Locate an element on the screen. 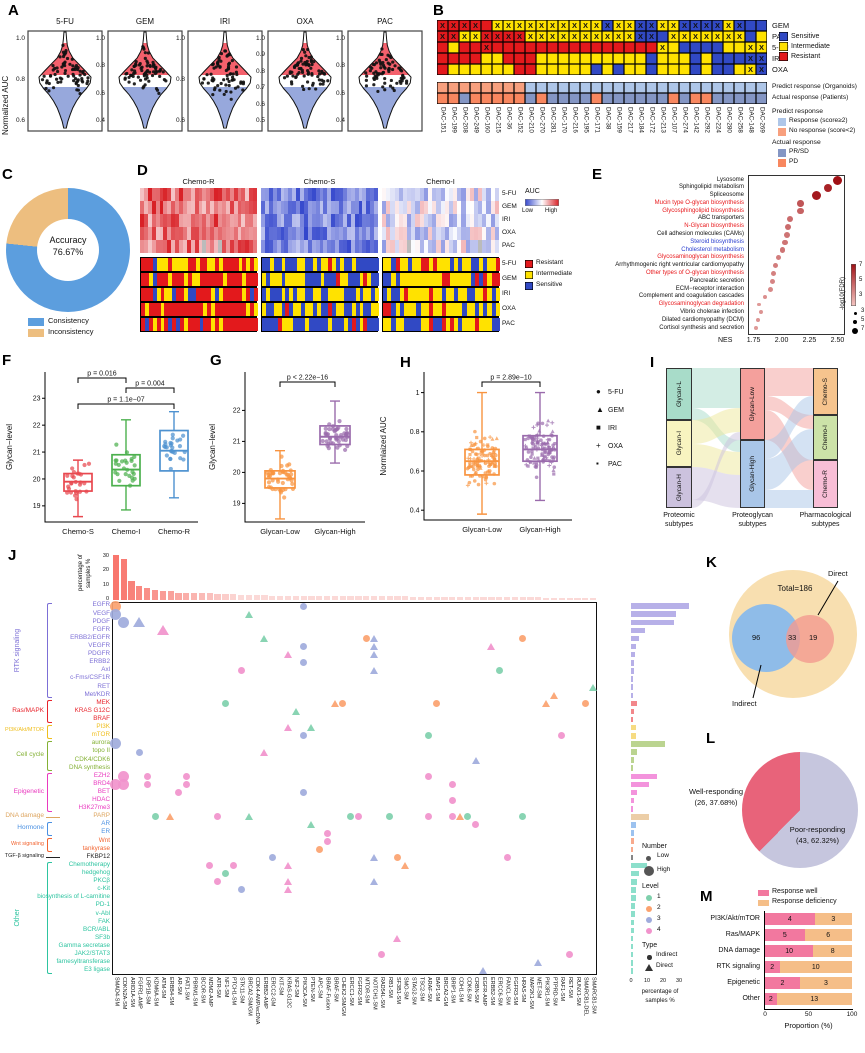  matrix-row-label: ERBB2 is located at coordinates (99, 662).